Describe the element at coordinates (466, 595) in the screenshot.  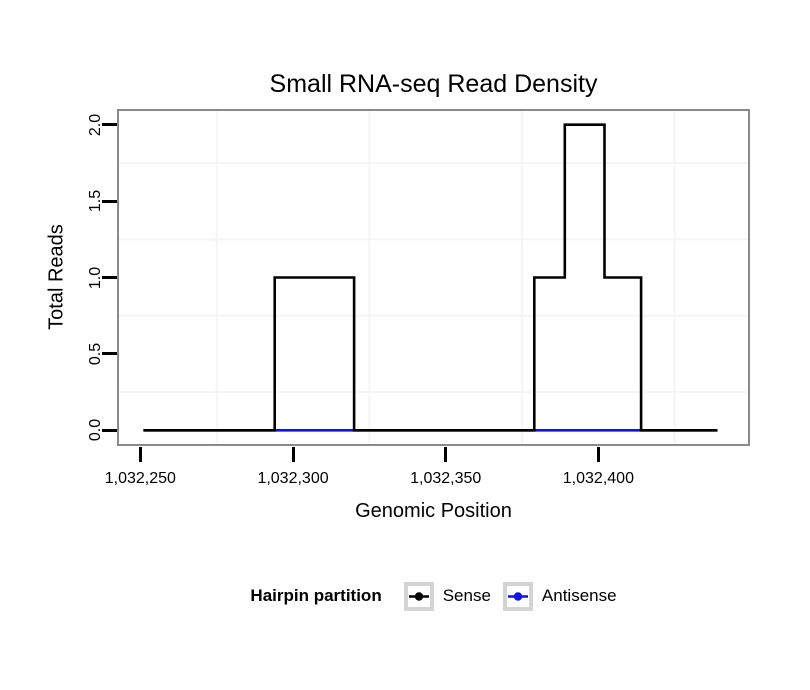
I see `legend-label-sense: Sense` at that location.